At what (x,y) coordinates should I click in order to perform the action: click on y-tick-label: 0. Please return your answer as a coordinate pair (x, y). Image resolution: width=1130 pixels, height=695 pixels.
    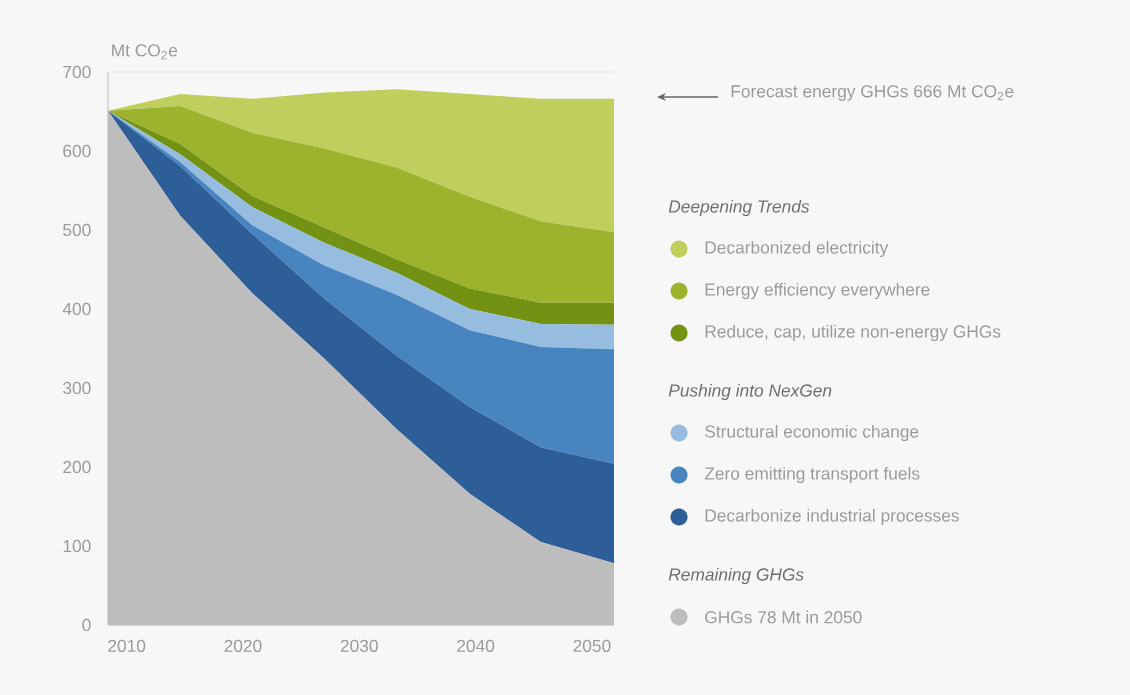
    Looking at the image, I should click on (86, 625).